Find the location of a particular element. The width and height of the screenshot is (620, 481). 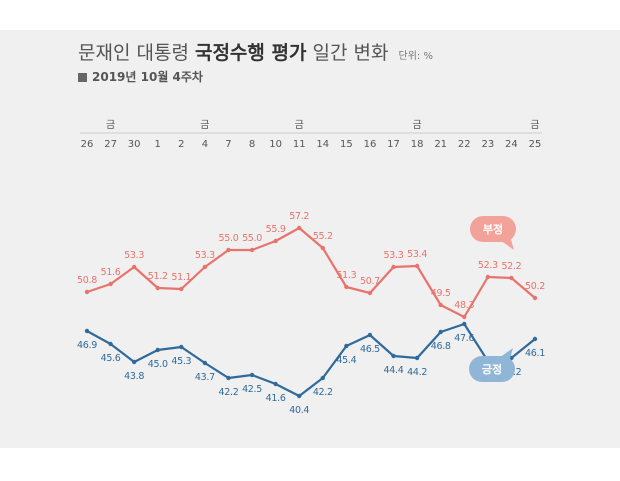

data-label-positive: 43.7 is located at coordinates (205, 377).